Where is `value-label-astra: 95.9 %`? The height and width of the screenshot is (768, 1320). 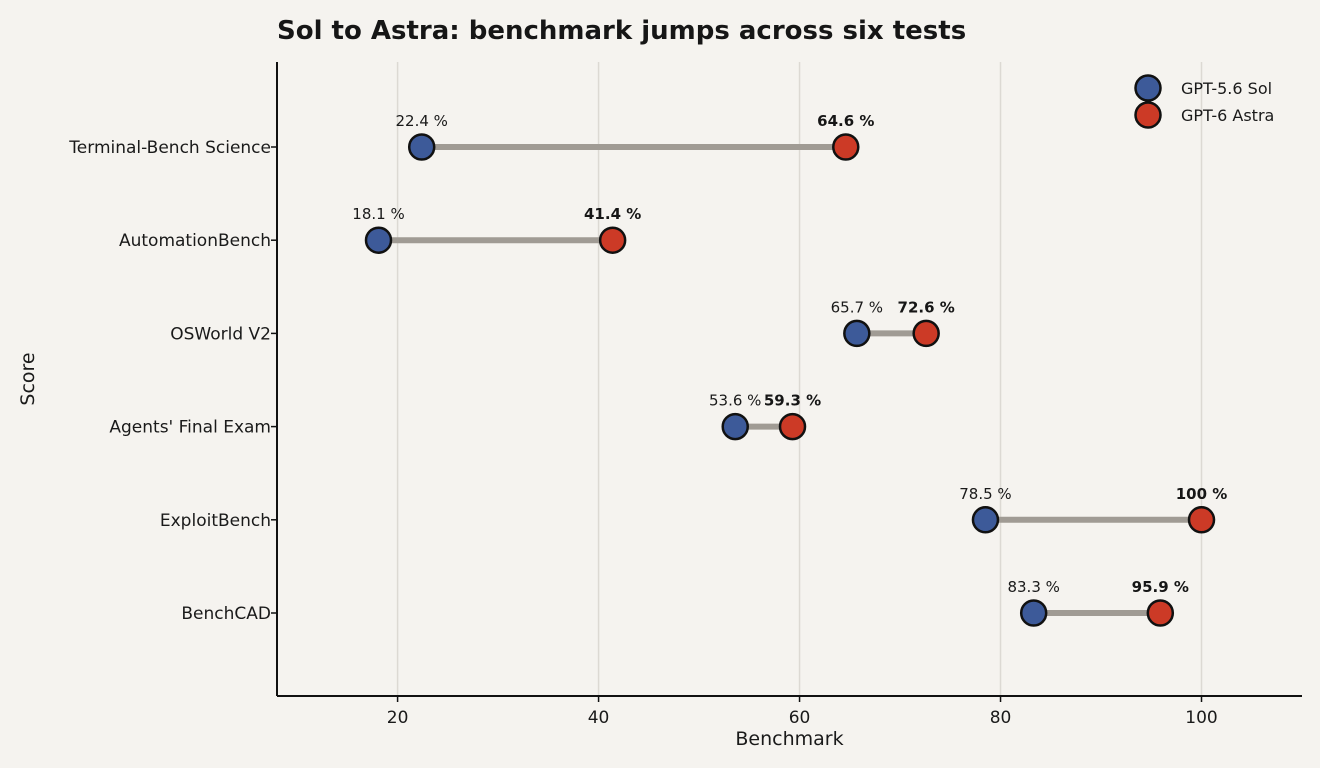 value-label-astra: 95.9 % is located at coordinates (1160, 587).